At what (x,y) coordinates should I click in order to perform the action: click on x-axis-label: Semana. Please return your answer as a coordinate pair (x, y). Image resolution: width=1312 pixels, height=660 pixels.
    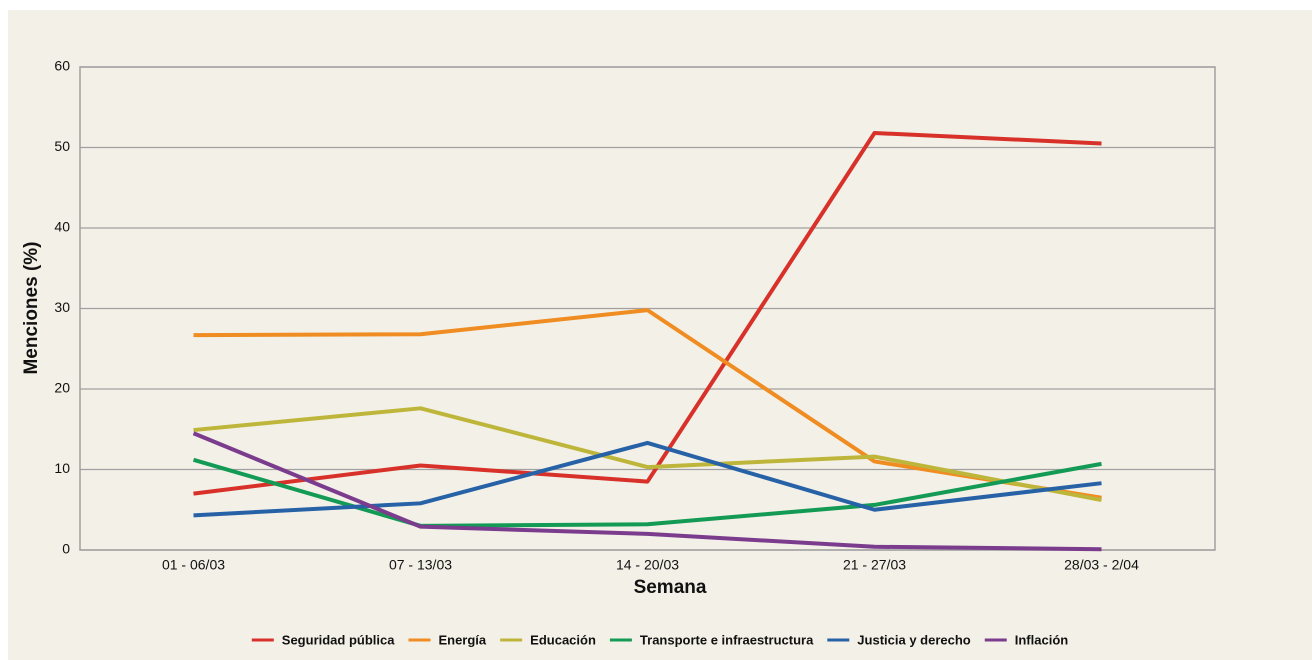
    Looking at the image, I should click on (670, 587).